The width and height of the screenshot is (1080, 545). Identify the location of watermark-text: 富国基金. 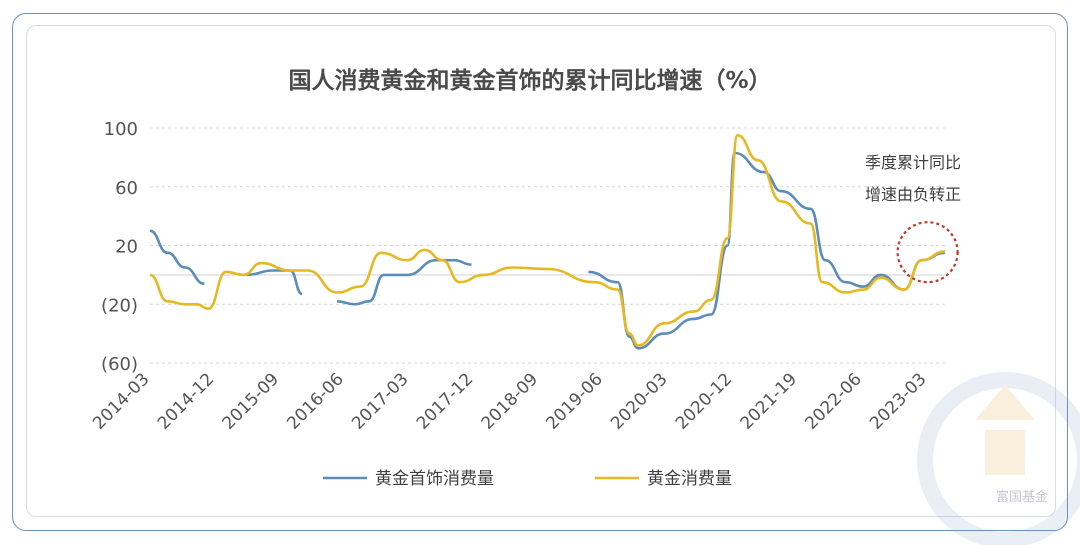
(1022, 497).